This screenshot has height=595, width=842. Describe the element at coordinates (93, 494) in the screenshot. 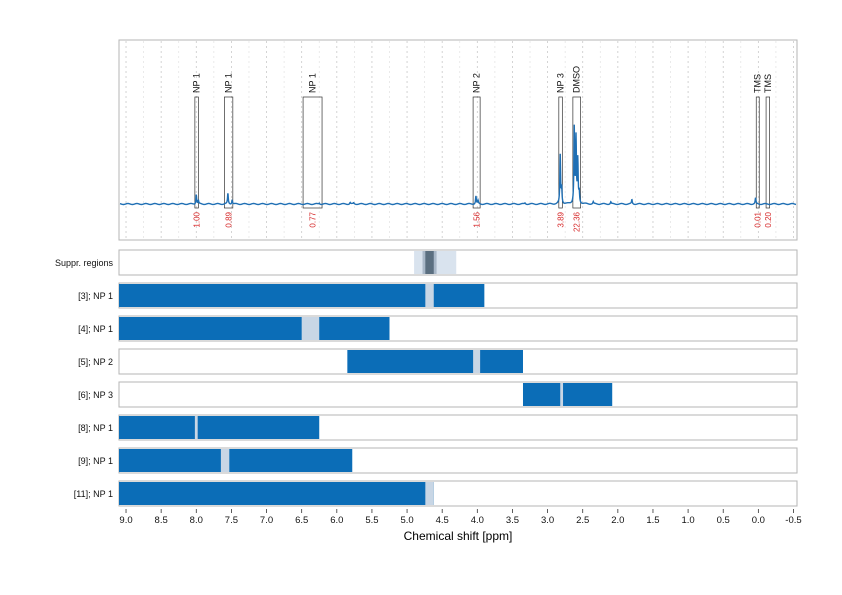

I see `range-row-label: [11]; NP 1` at that location.